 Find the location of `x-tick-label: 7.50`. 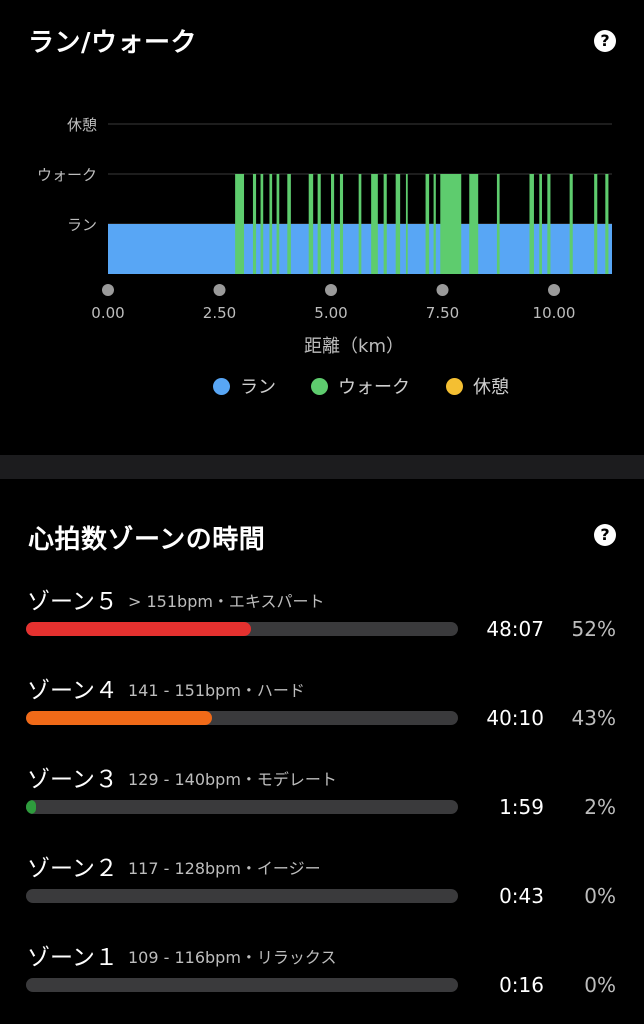

x-tick-label: 7.50 is located at coordinates (442, 313).